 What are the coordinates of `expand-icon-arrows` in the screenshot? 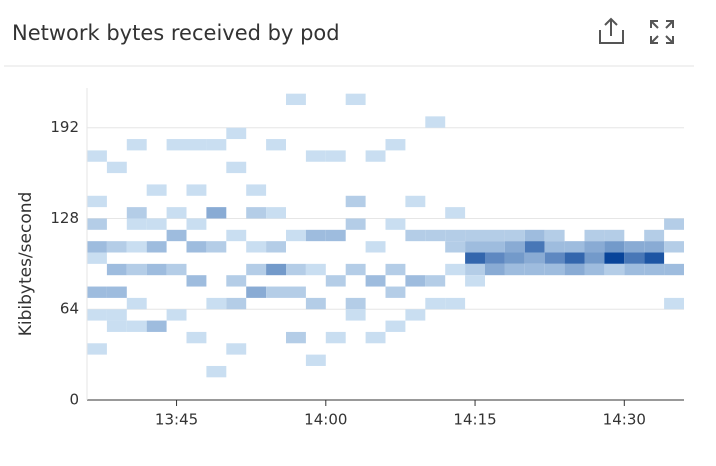 It's located at (662, 32).